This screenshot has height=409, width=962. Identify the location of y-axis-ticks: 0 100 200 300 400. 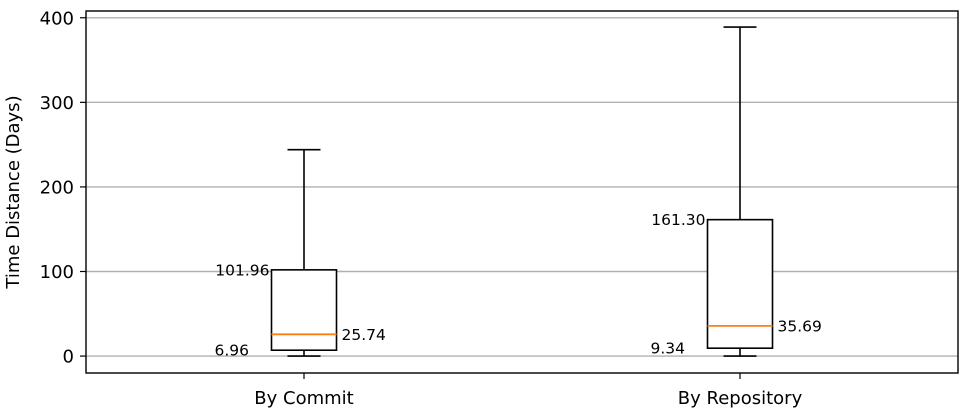
(63, 188).